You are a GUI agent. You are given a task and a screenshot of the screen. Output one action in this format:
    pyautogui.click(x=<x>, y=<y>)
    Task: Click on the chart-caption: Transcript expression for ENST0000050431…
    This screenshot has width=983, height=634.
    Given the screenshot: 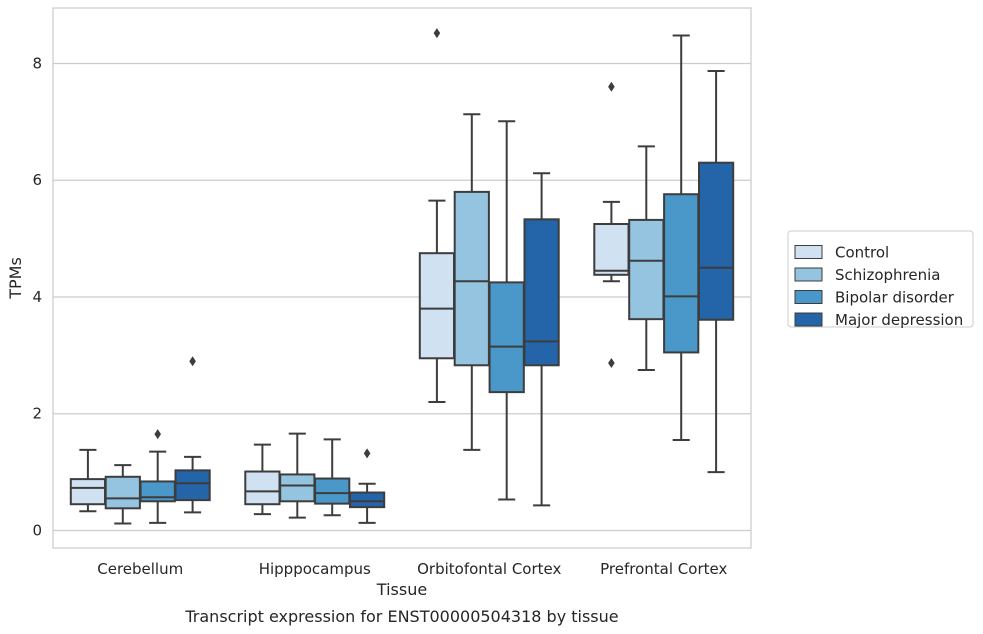 What is the action you would take?
    pyautogui.click(x=401, y=616)
    